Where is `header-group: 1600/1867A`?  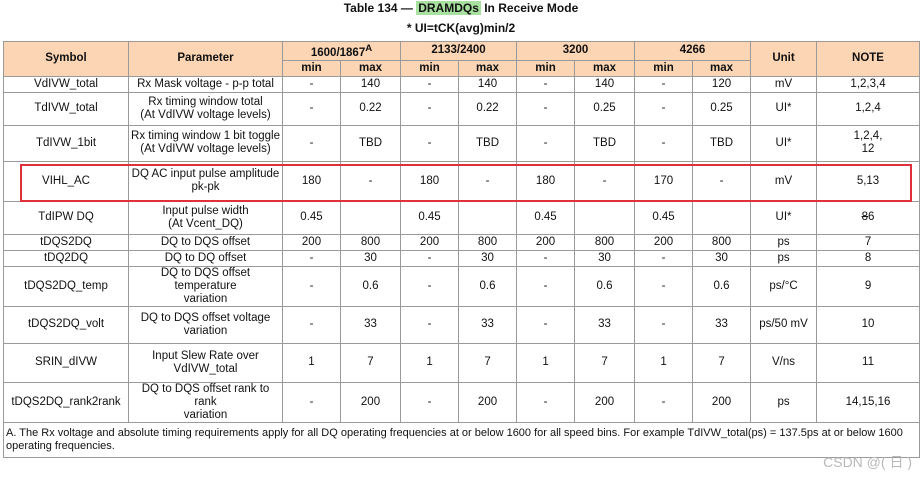
header-group: 1600/1867A is located at coordinates (341, 51).